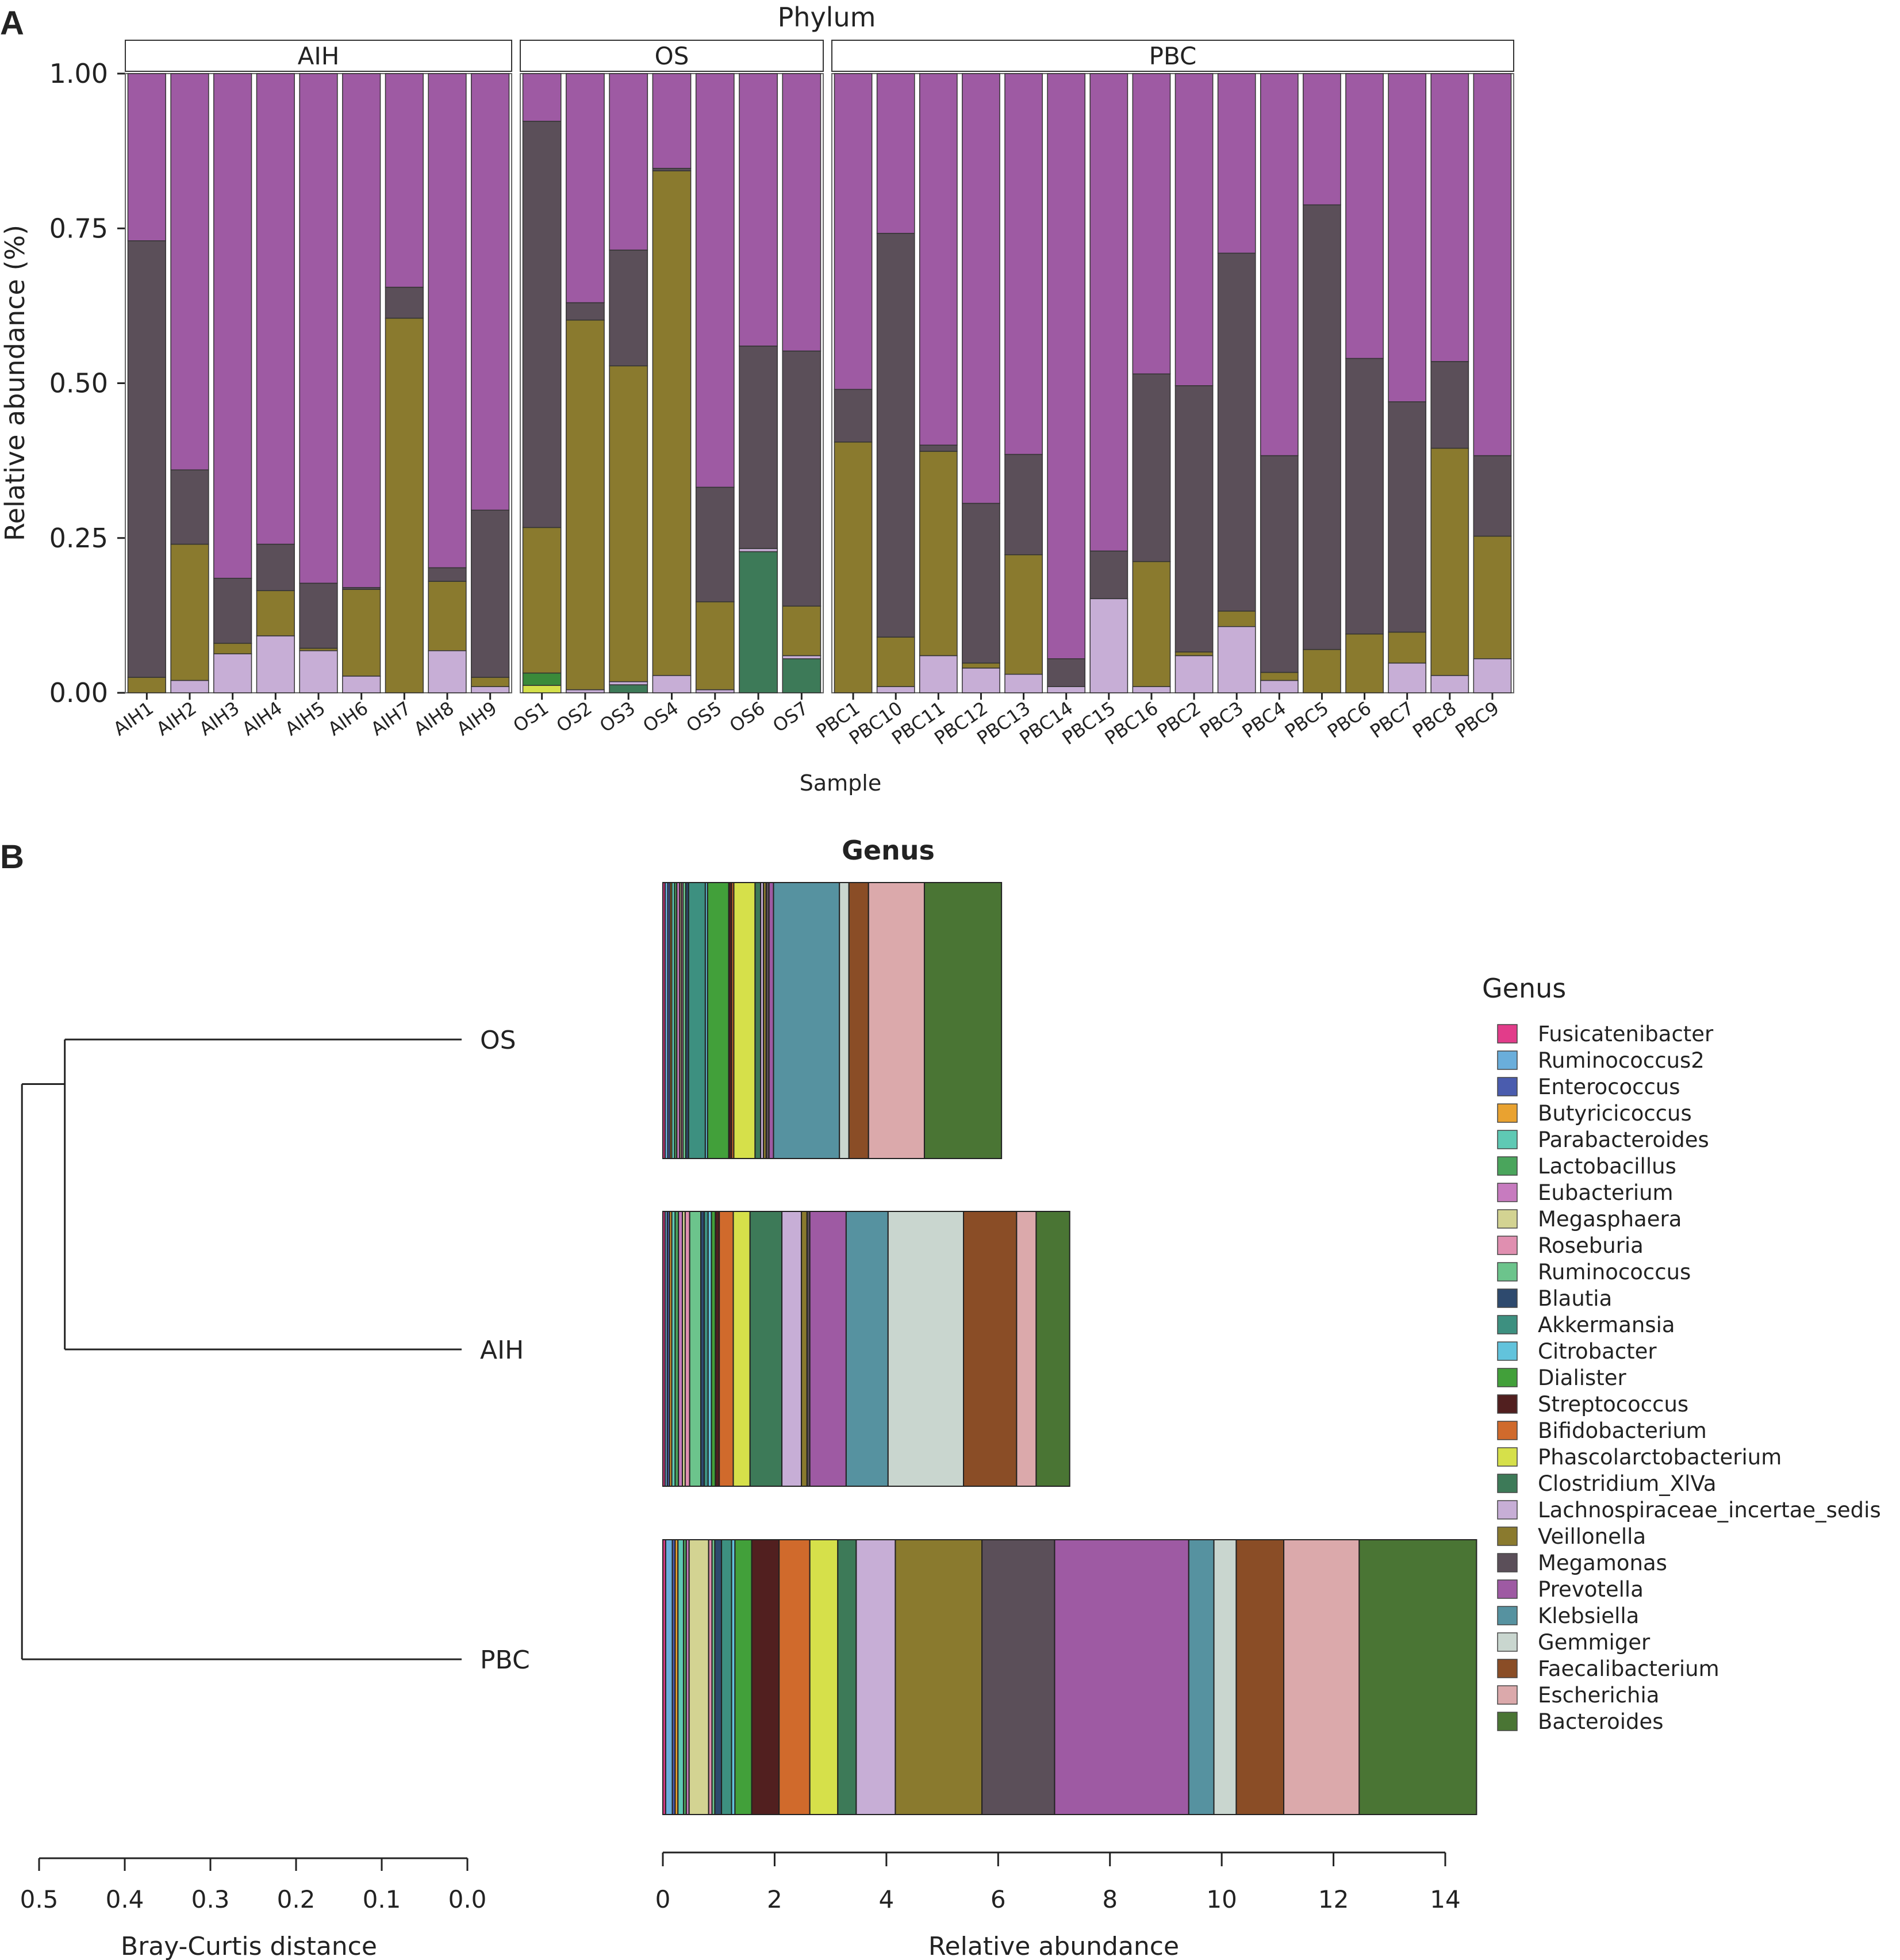 Image resolution: width=1900 pixels, height=1960 pixels. What do you see at coordinates (78, 228) in the screenshot?
I see `y-tick-label: 0.75` at bounding box center [78, 228].